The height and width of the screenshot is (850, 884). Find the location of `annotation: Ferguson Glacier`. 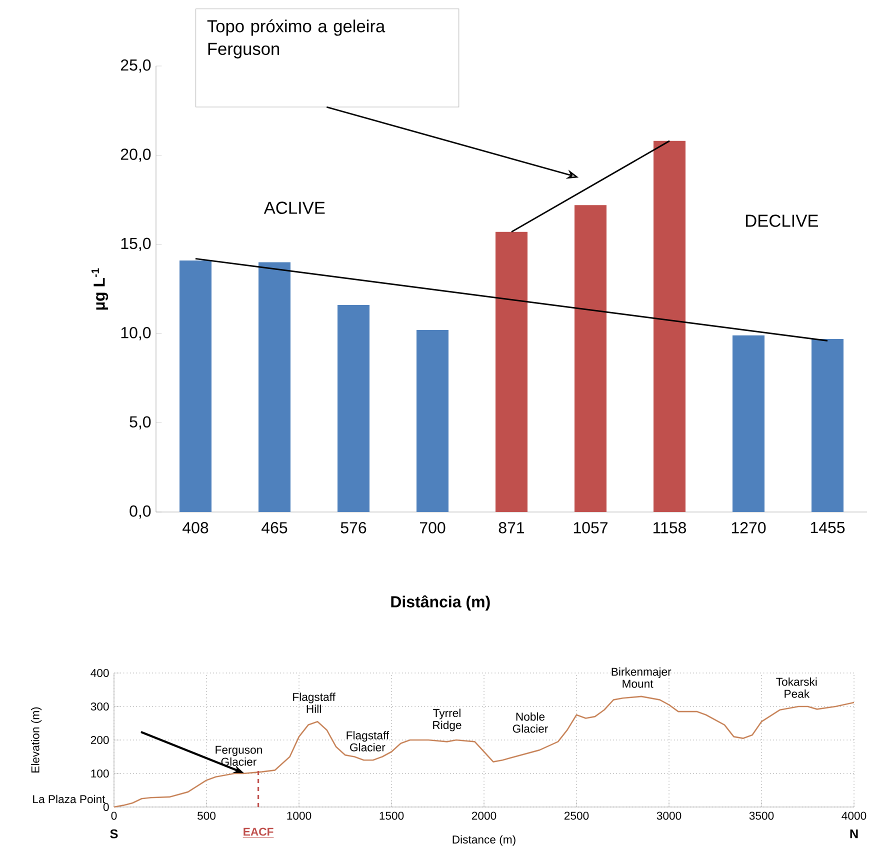

annotation: Ferguson Glacier is located at coordinates (239, 756).